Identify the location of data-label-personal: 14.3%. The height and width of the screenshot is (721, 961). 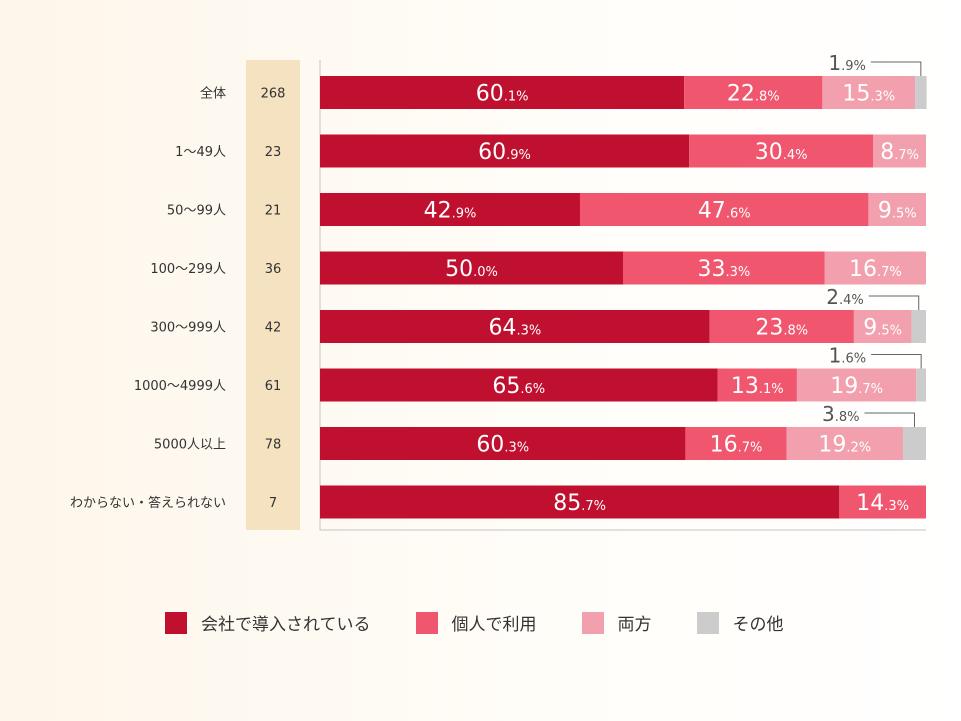
(882, 503).